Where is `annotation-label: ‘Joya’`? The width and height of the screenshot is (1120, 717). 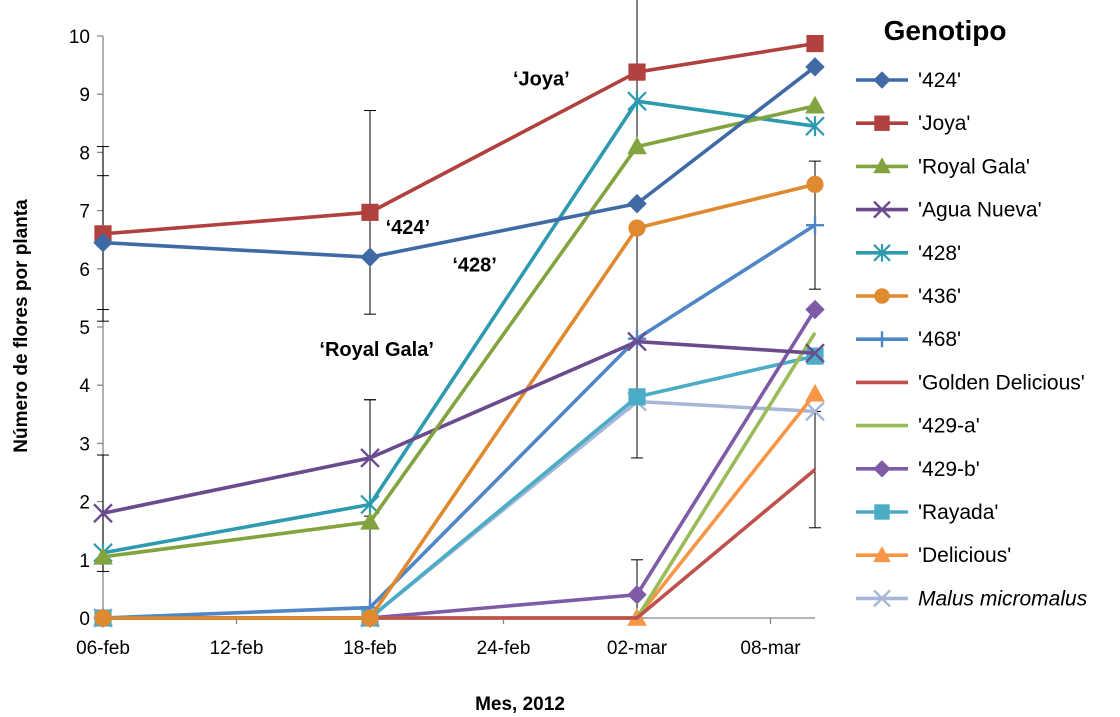 annotation-label: ‘Joya’ is located at coordinates (541, 79).